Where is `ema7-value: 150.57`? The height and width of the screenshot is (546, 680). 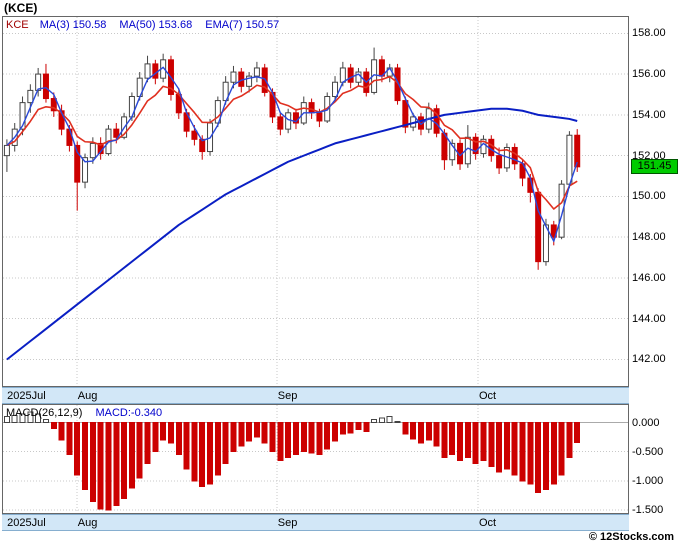 ema7-value: 150.57 is located at coordinates (262, 25).